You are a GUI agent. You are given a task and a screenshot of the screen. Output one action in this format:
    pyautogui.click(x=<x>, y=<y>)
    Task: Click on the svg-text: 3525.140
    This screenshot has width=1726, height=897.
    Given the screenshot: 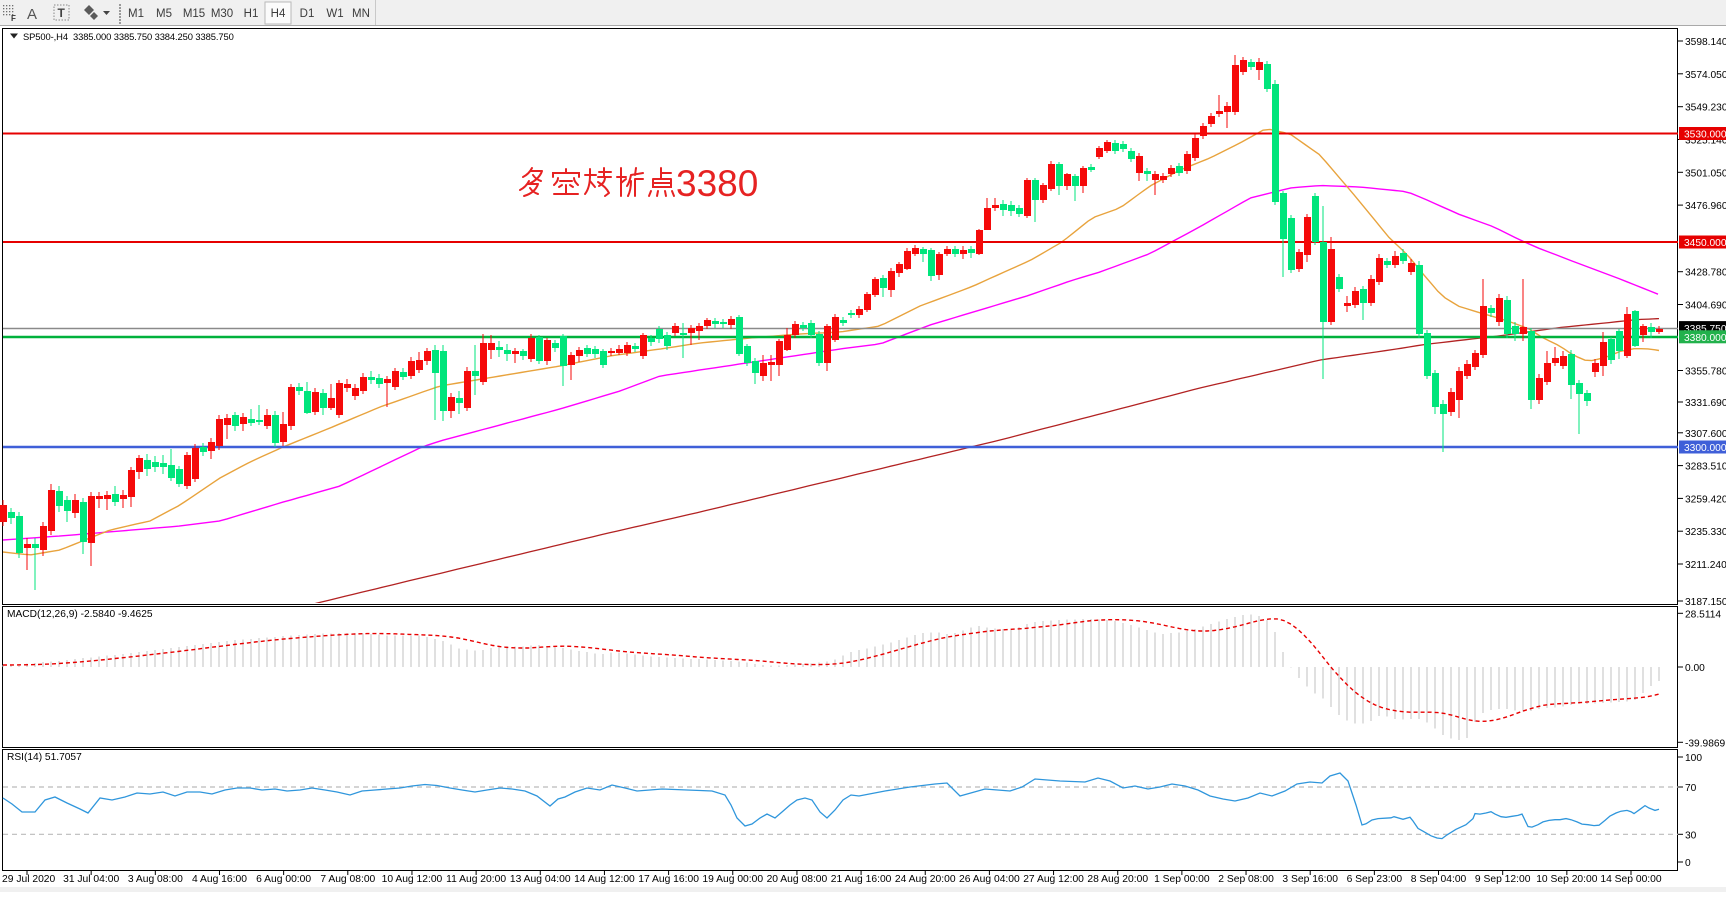 What is the action you would take?
    pyautogui.click(x=1705, y=141)
    